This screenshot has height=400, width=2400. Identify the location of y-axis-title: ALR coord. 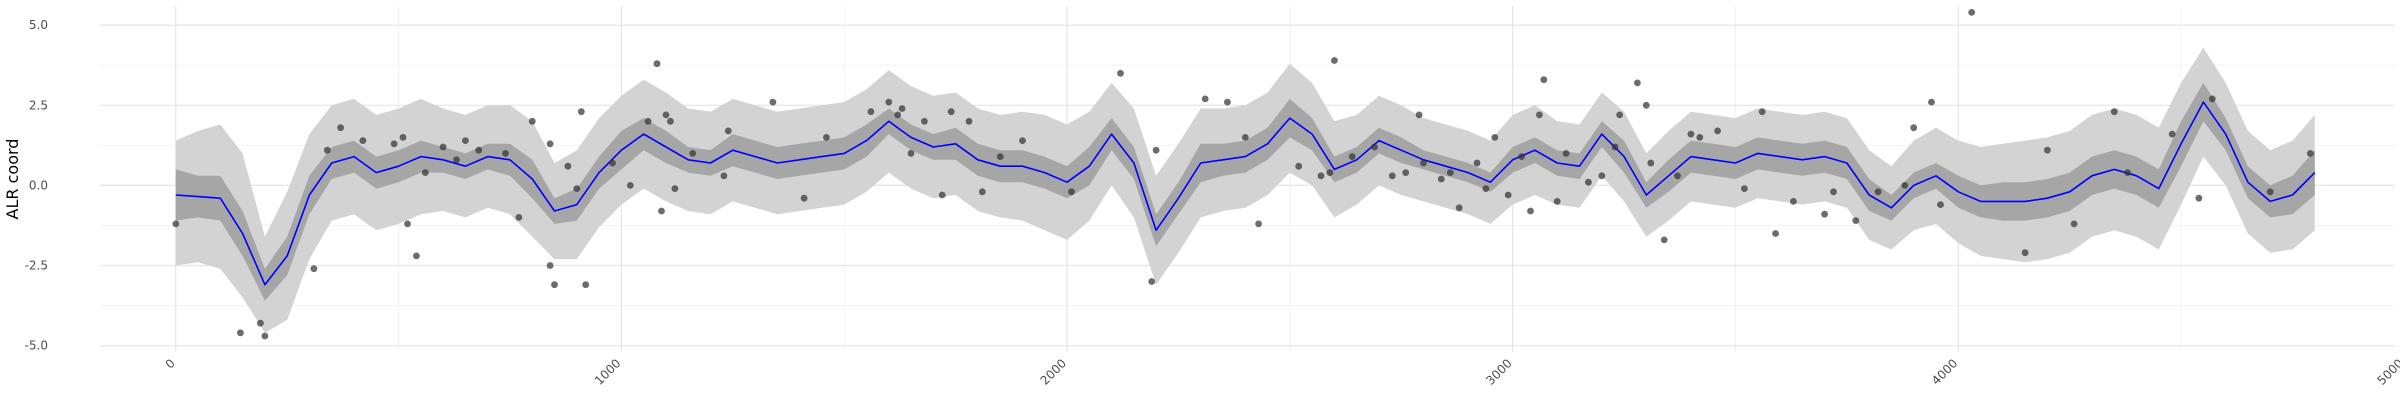
(12, 179).